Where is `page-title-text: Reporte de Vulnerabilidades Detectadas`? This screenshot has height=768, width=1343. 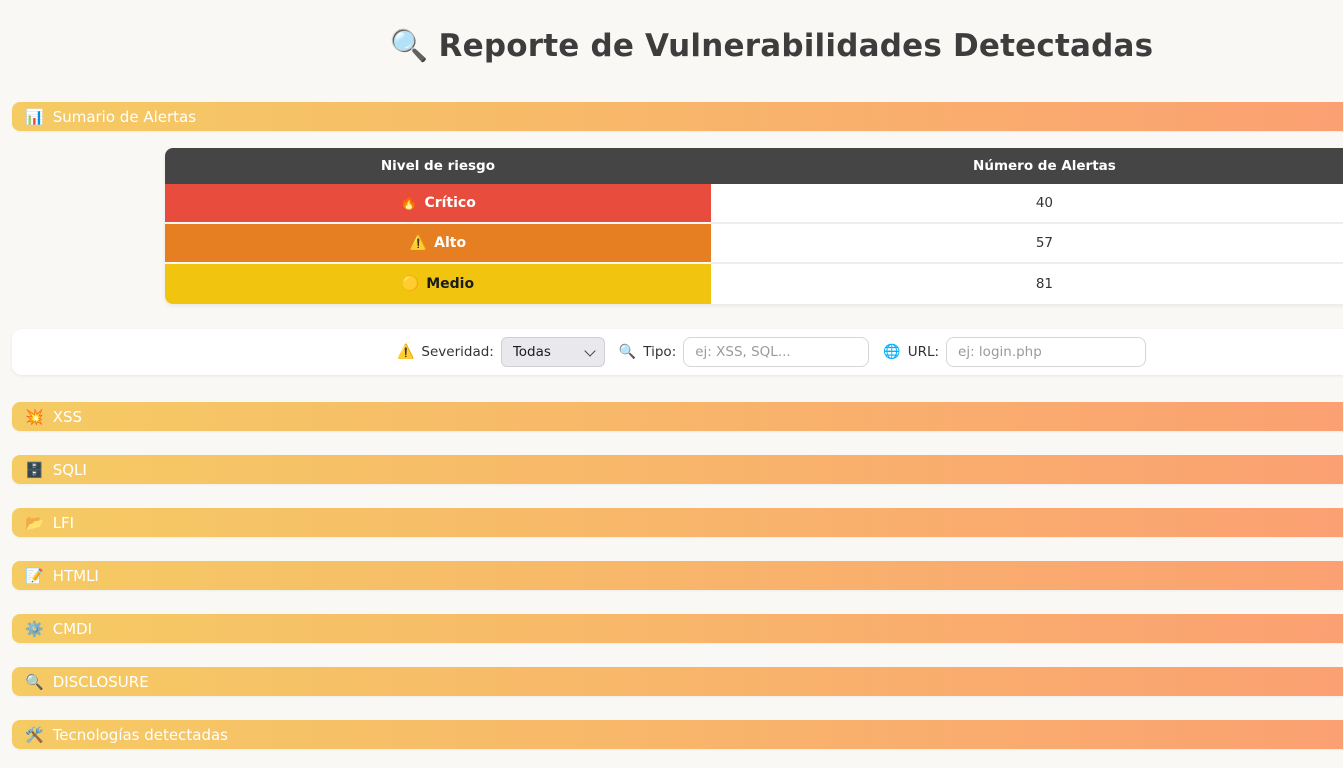
page-title-text: Reporte de Vulnerabilidades Detectadas is located at coordinates (796, 46).